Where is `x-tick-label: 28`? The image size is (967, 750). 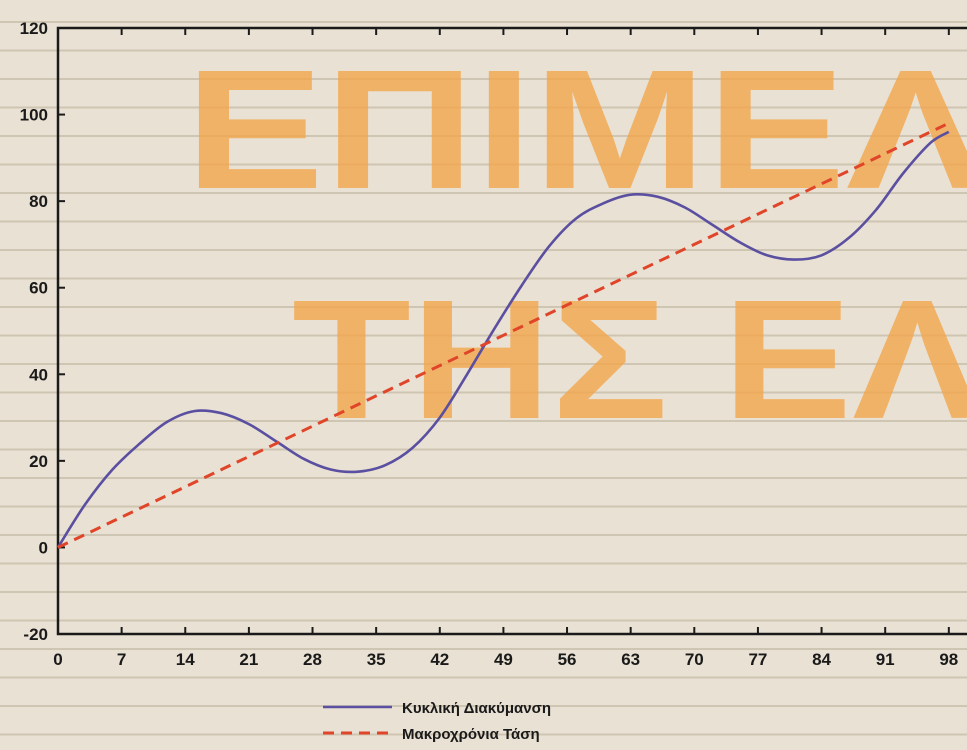 x-tick-label: 28 is located at coordinates (312, 659).